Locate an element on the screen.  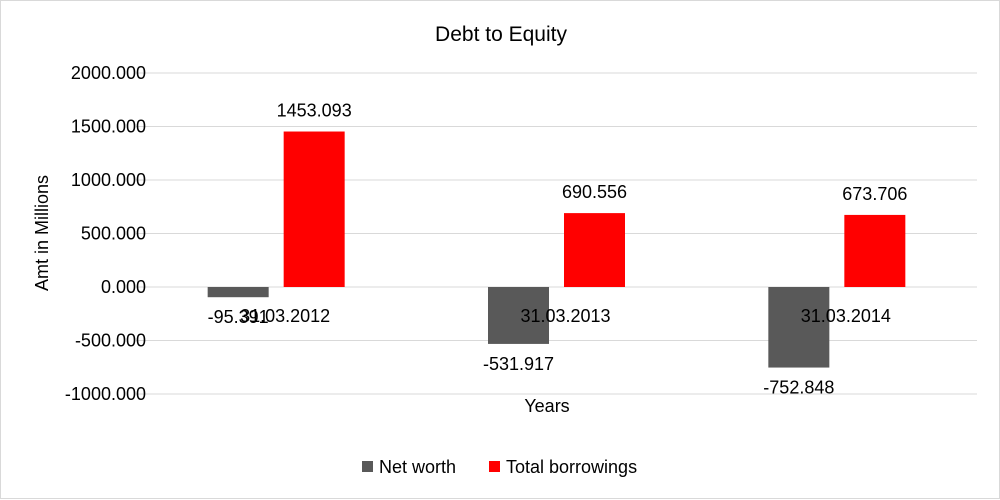
x-category-label: 31.03.2014 is located at coordinates (846, 316).